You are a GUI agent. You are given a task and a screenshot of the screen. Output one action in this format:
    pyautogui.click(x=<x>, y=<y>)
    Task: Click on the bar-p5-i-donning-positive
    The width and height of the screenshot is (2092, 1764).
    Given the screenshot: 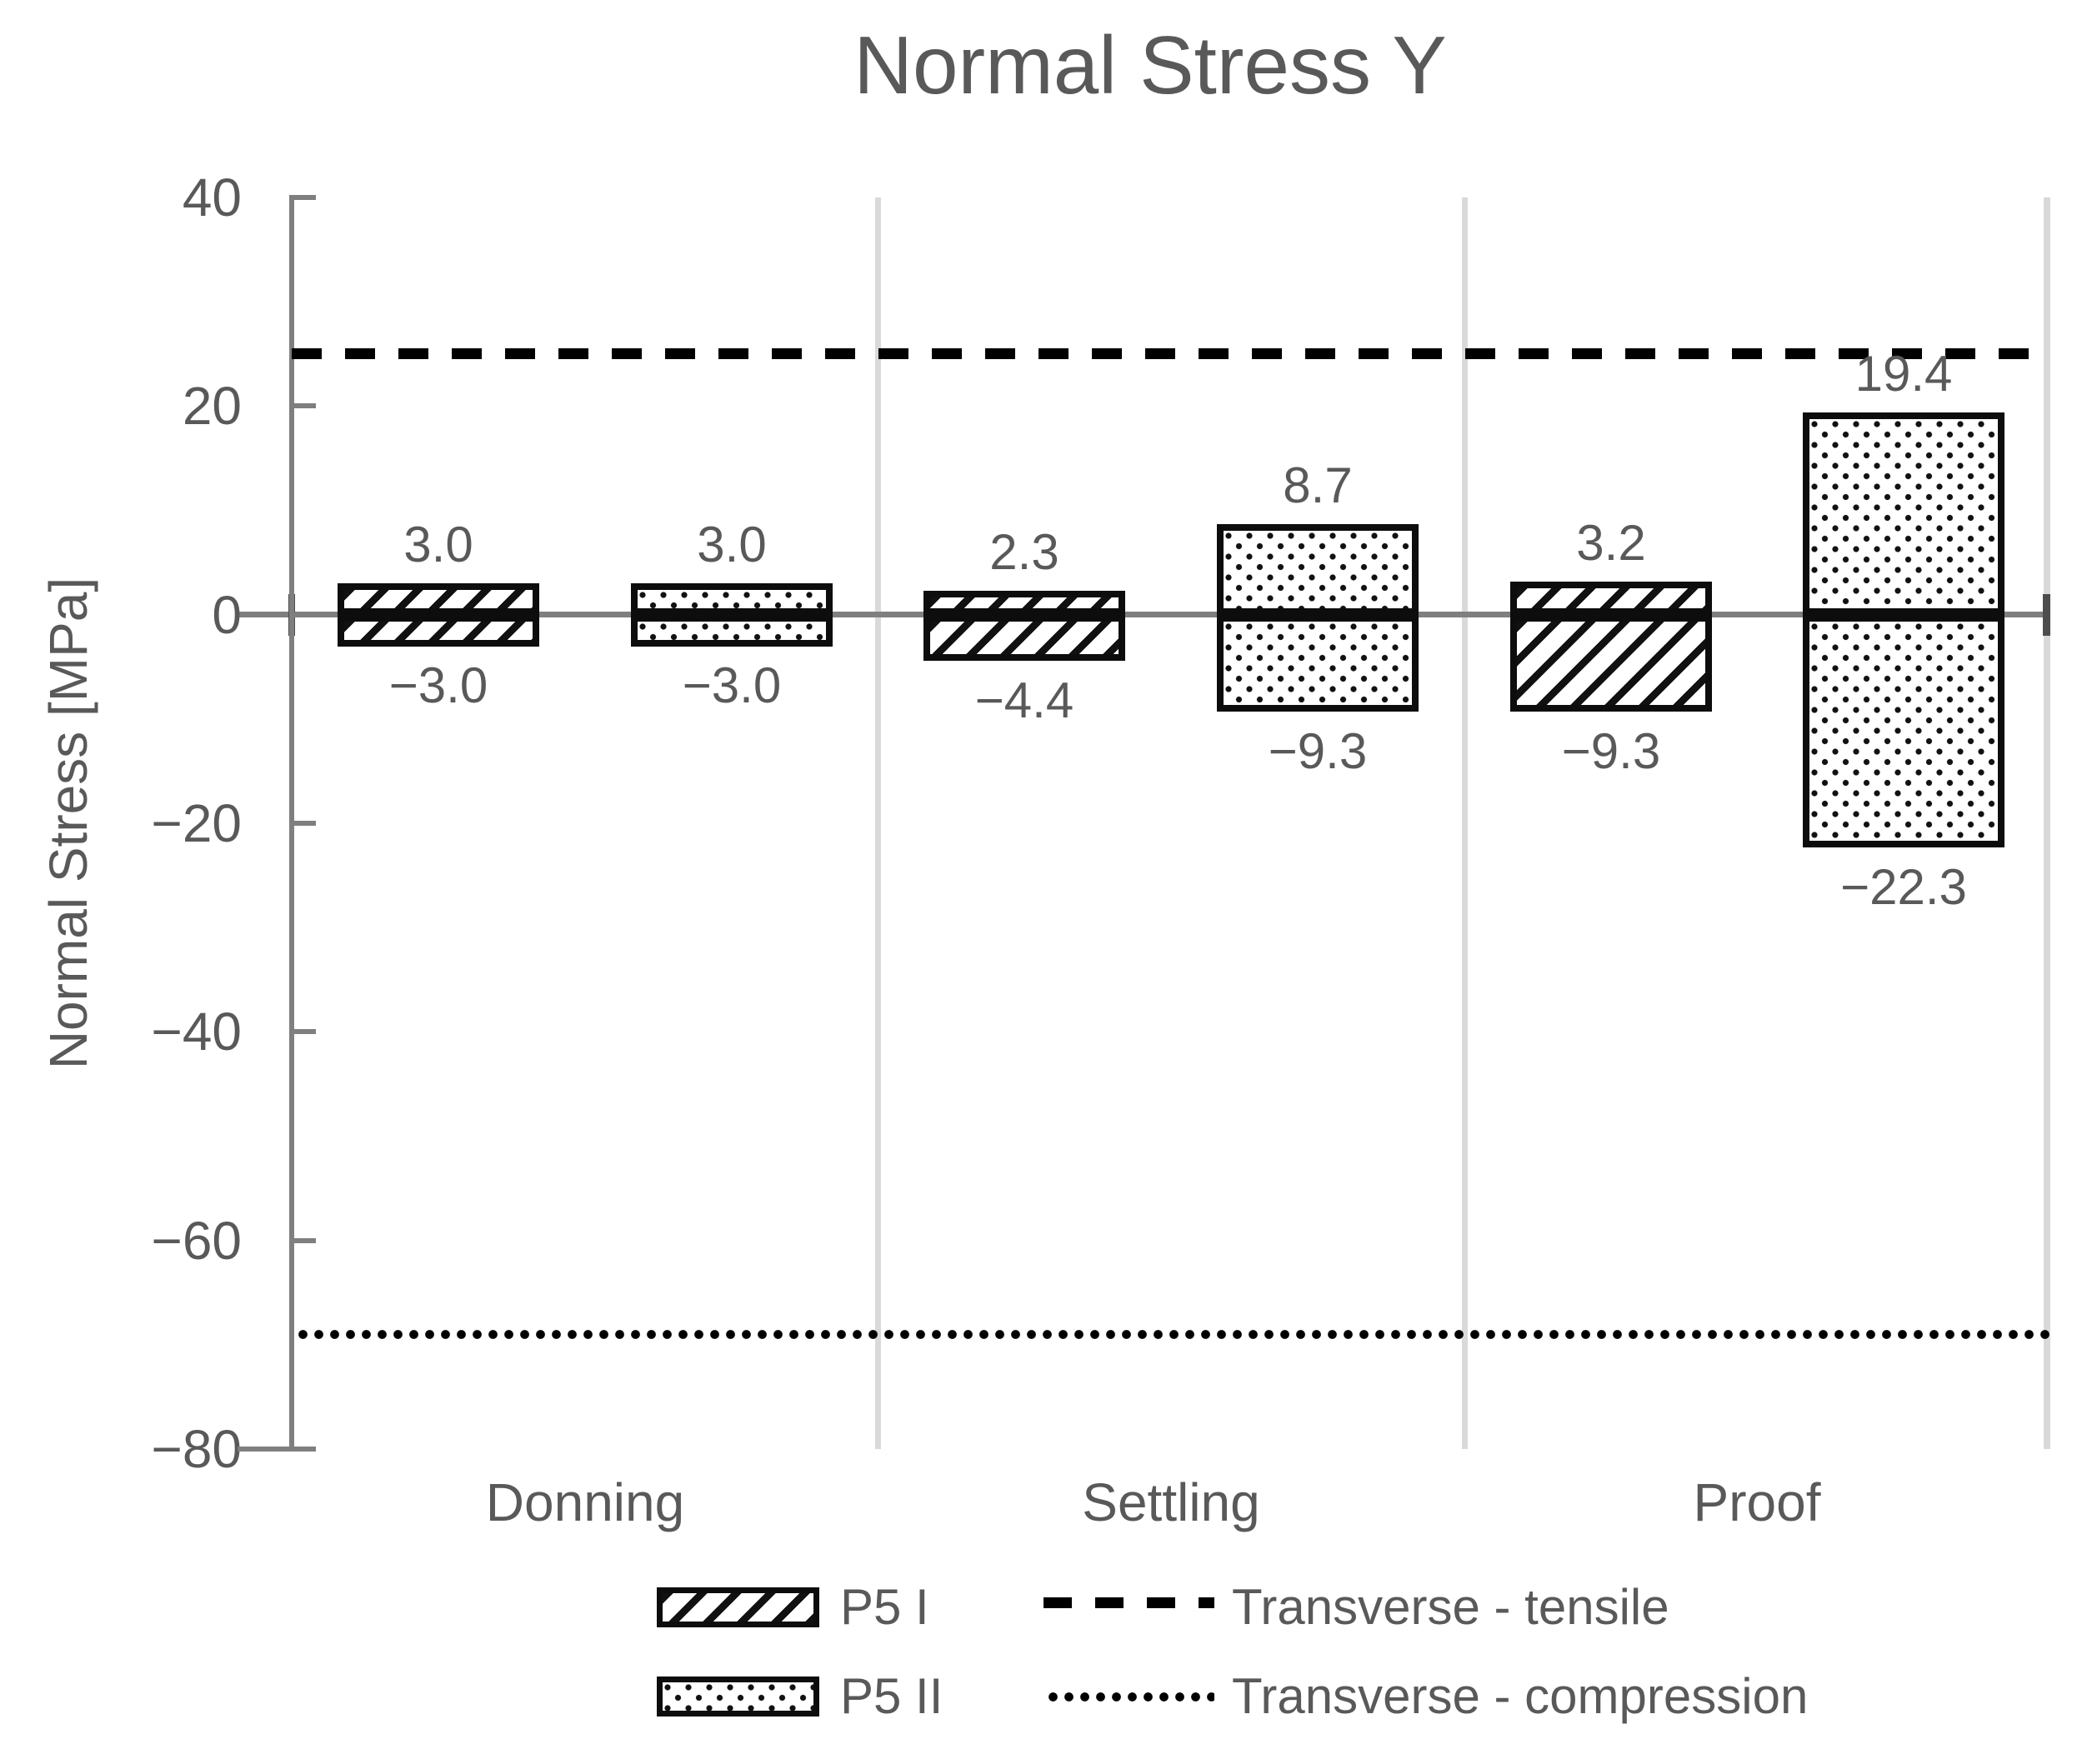 What is the action you would take?
    pyautogui.click(x=438, y=599)
    